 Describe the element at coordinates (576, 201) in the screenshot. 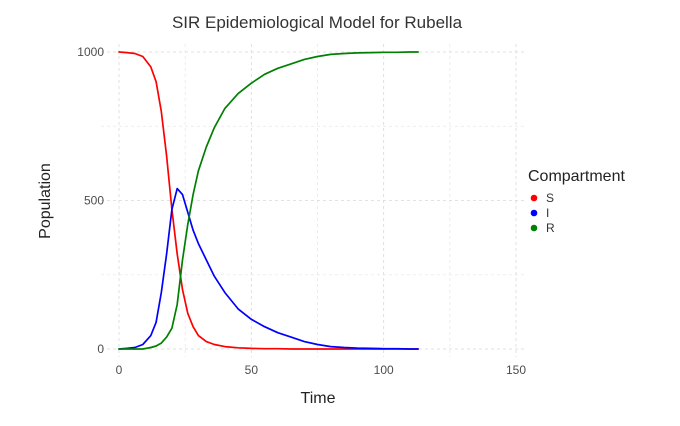

I see `legend: Compartment SIR` at that location.